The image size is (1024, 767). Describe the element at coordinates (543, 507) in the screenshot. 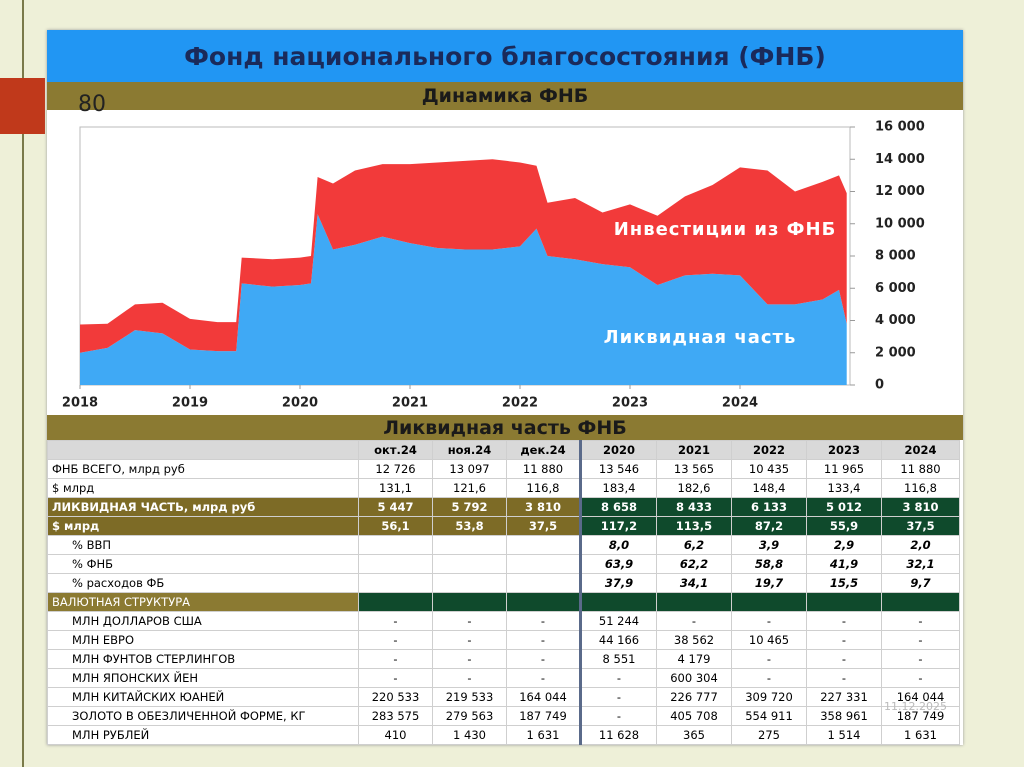

I see `table-cell: 3 810` at that location.